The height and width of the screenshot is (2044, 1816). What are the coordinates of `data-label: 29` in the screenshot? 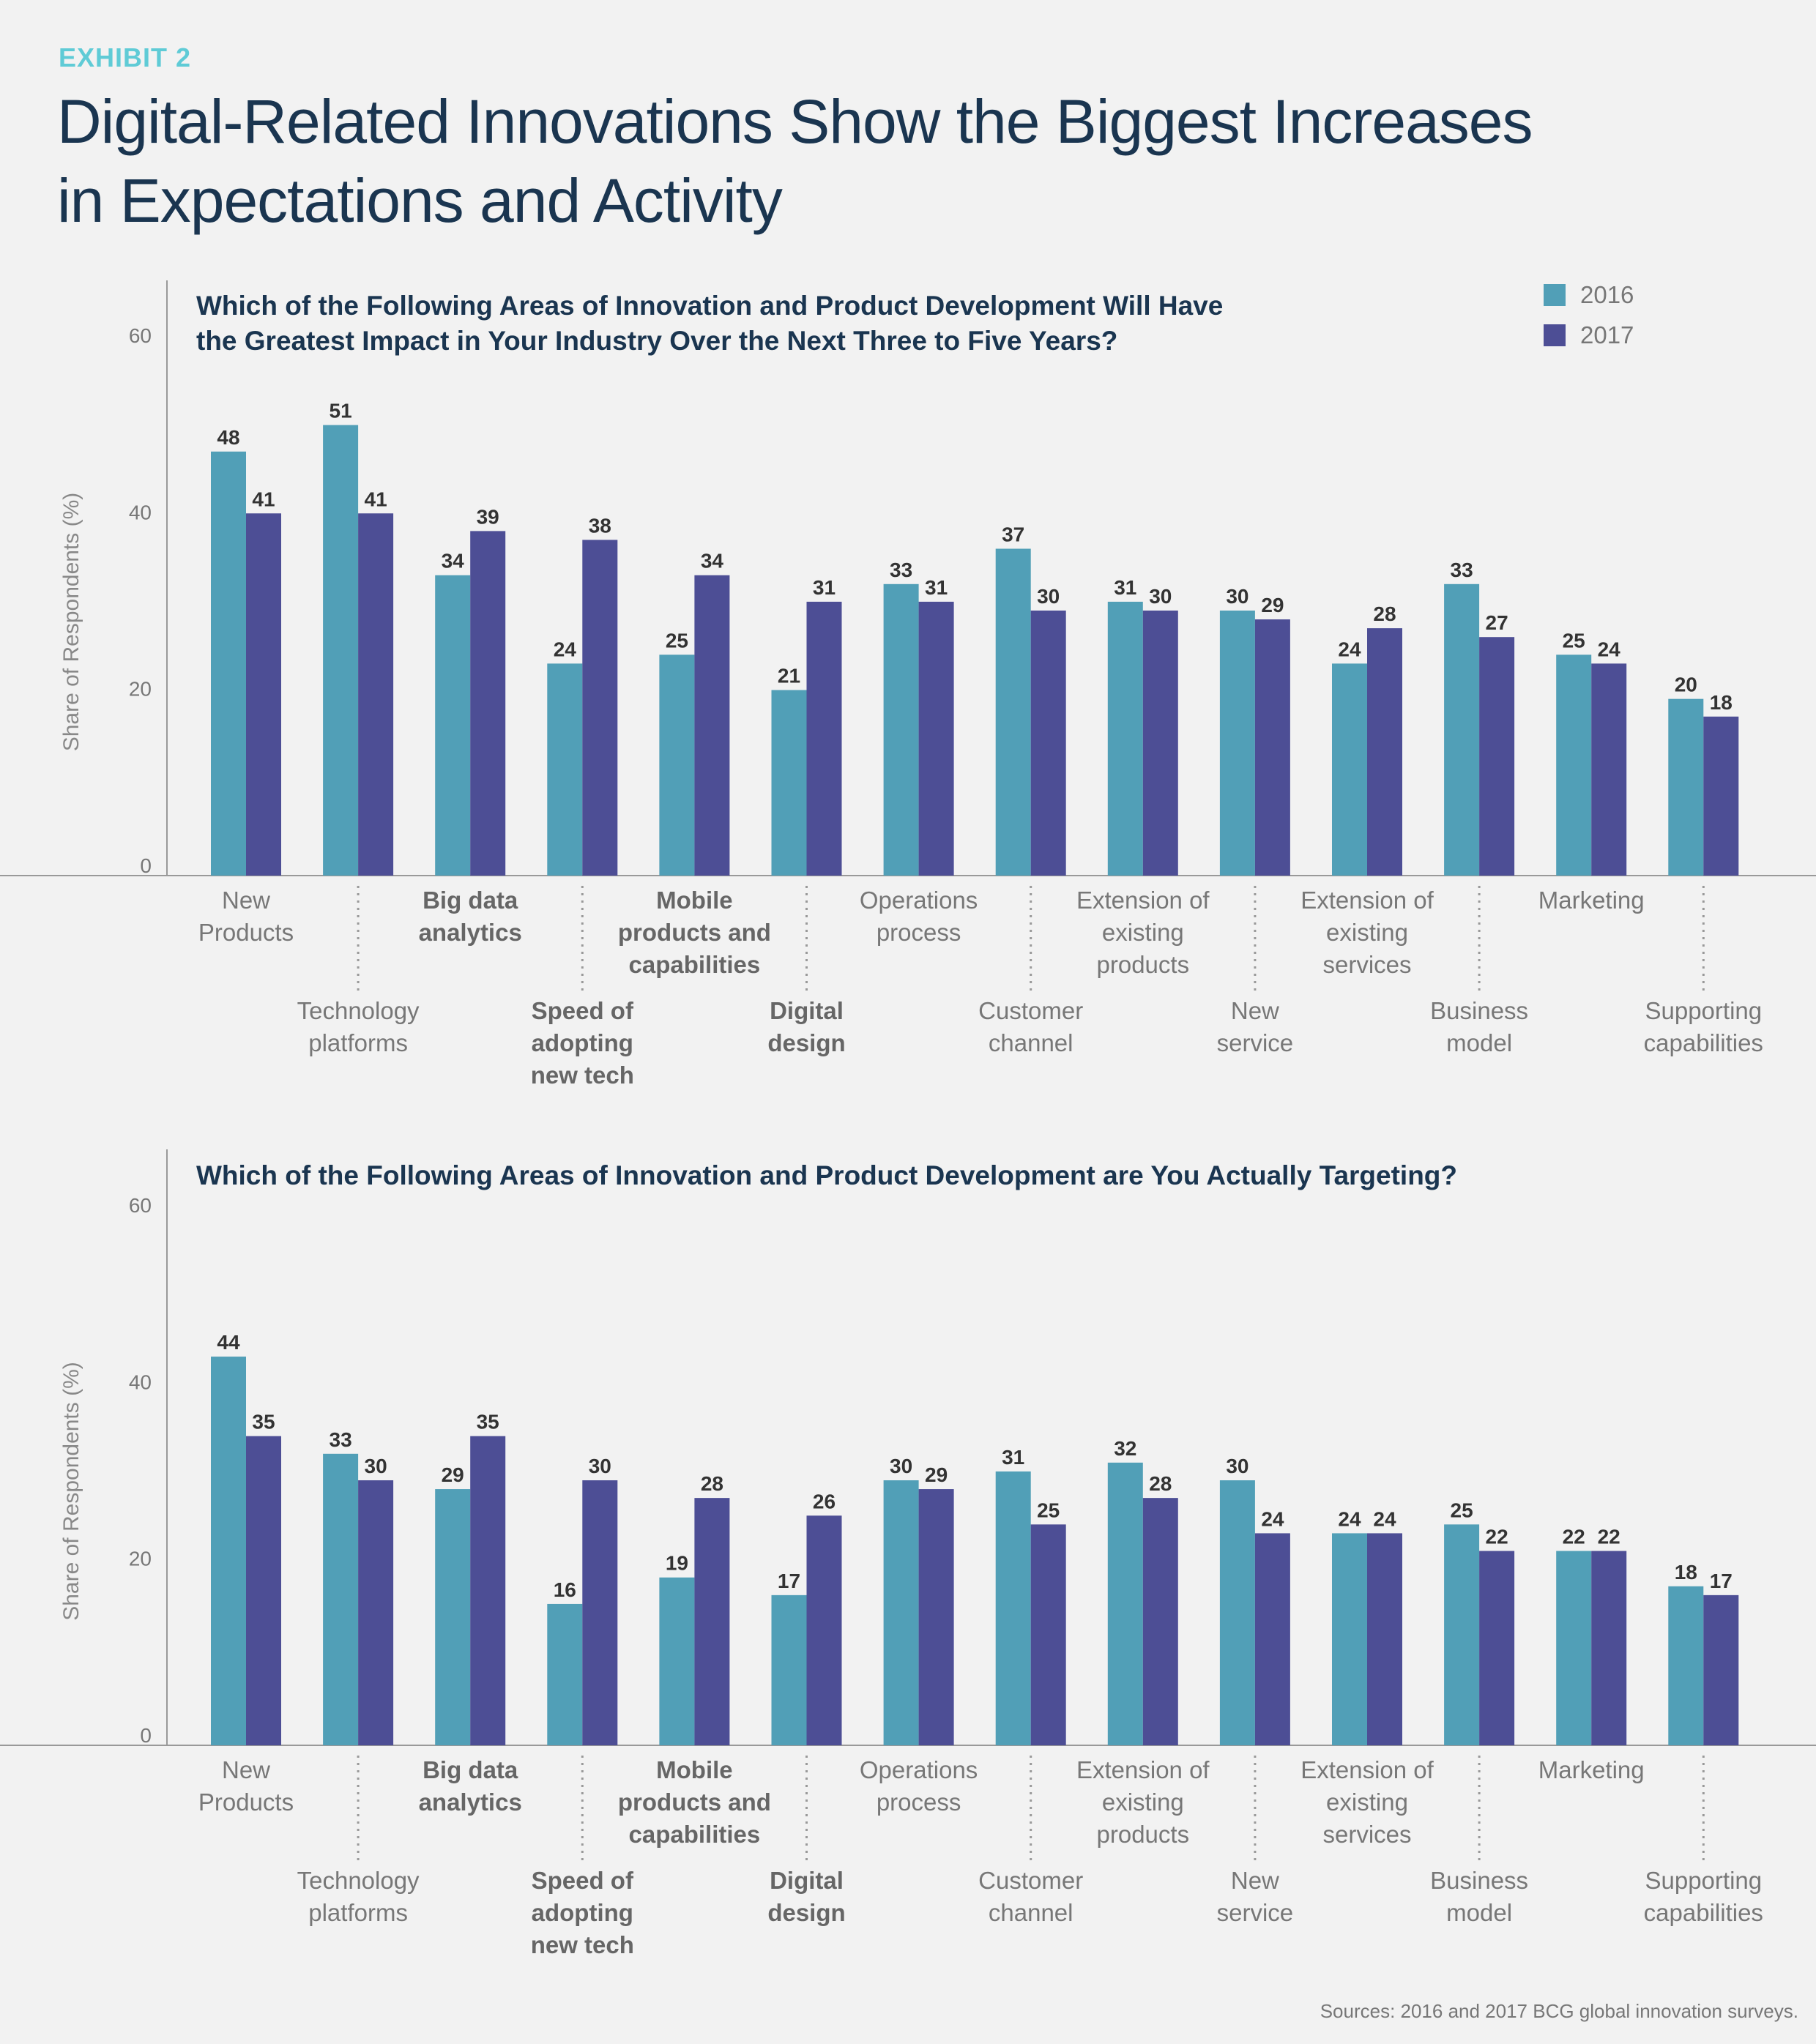 It's located at (1272, 605).